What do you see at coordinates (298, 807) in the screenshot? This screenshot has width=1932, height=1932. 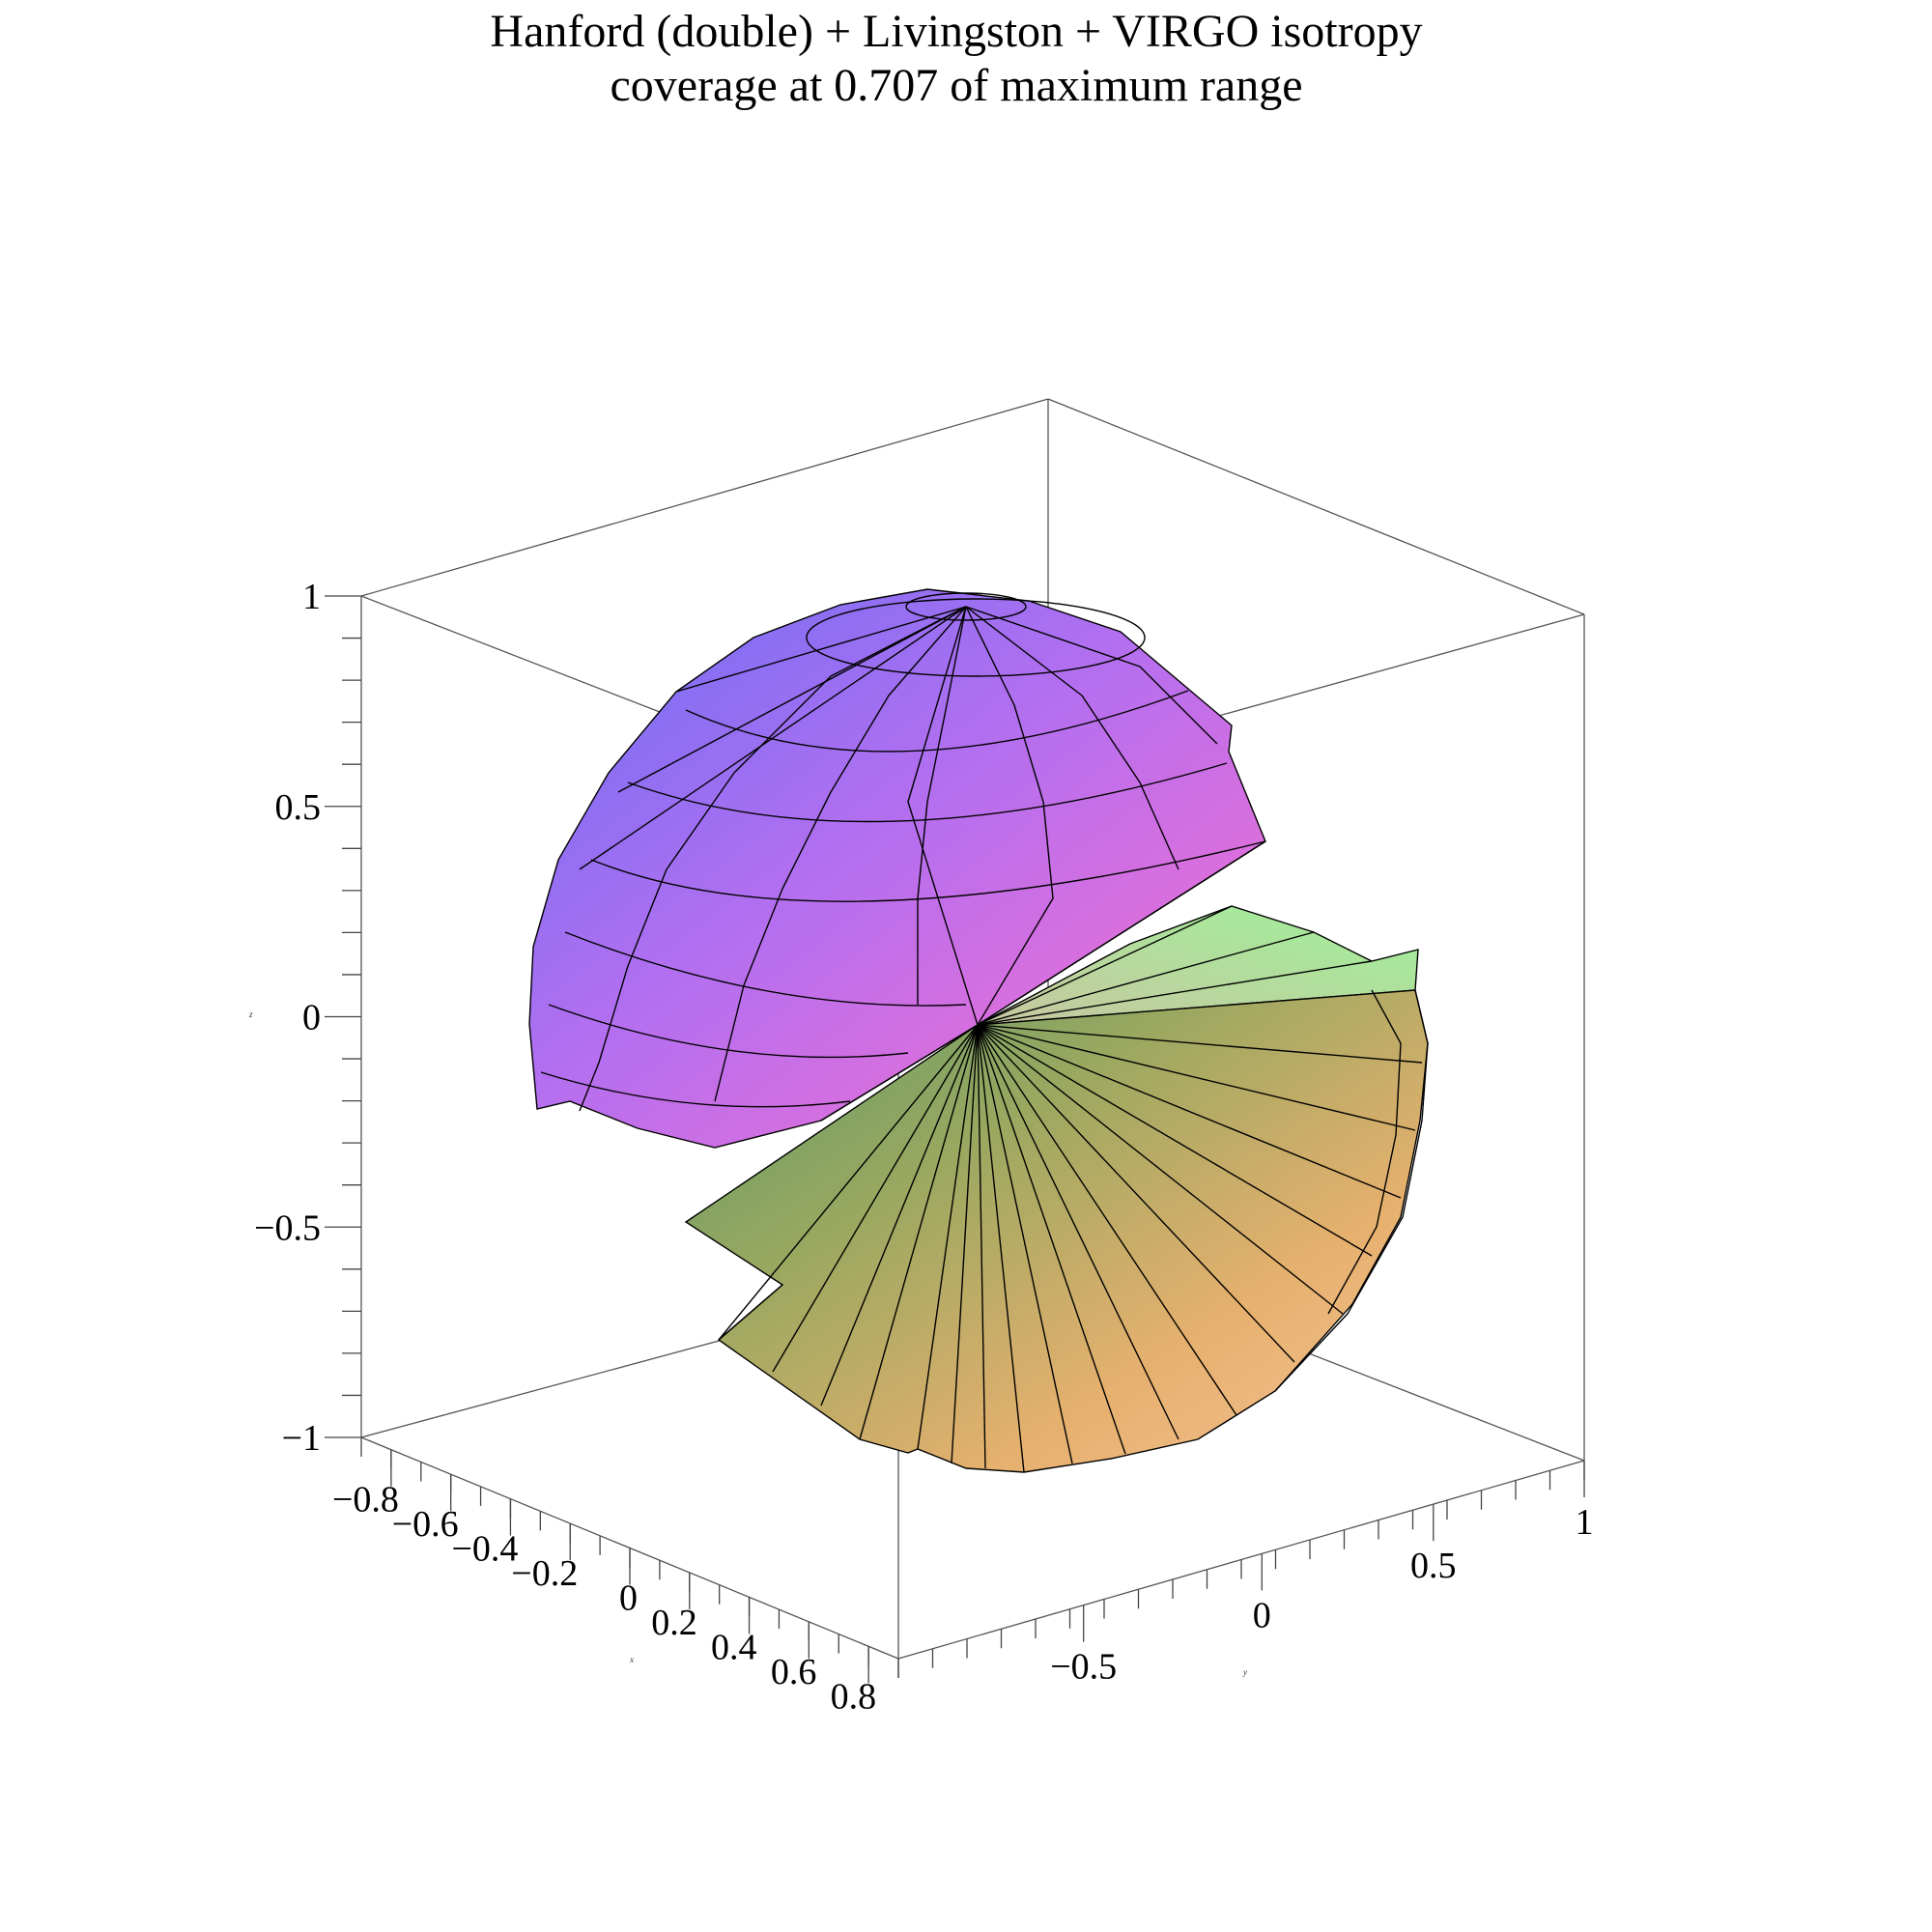 I see `z-tick-label: 0.5` at bounding box center [298, 807].